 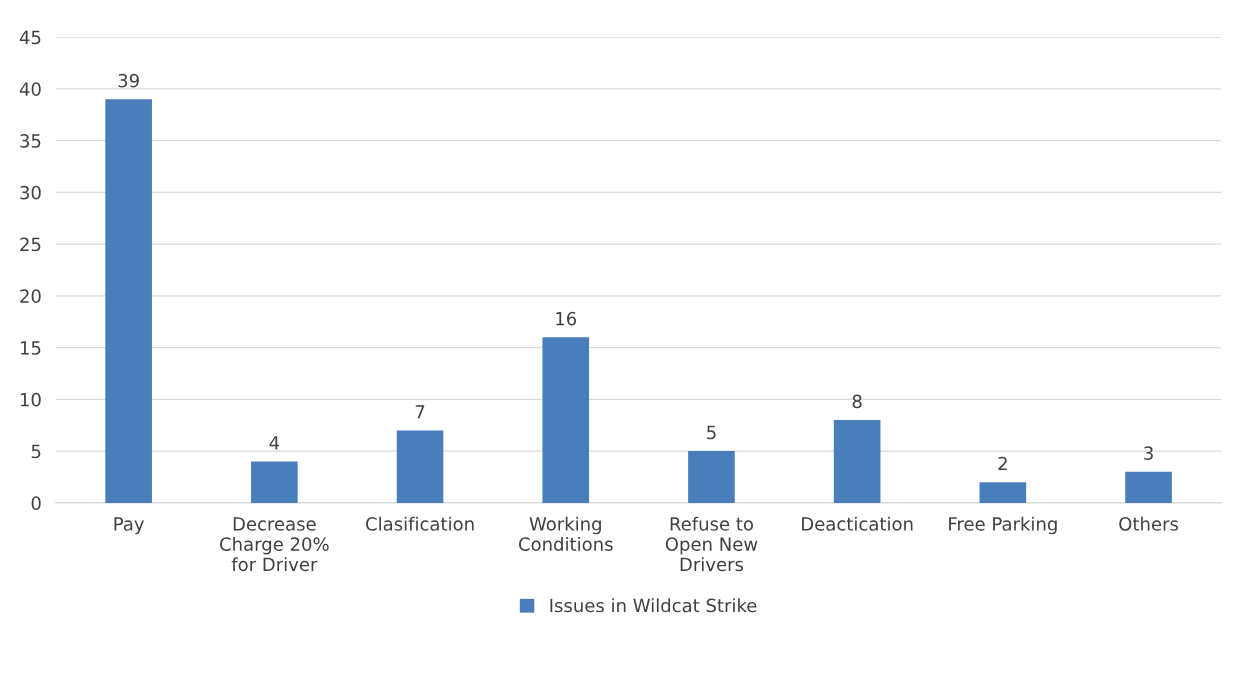 What do you see at coordinates (1149, 523) in the screenshot?
I see `x-tick-label: Others` at bounding box center [1149, 523].